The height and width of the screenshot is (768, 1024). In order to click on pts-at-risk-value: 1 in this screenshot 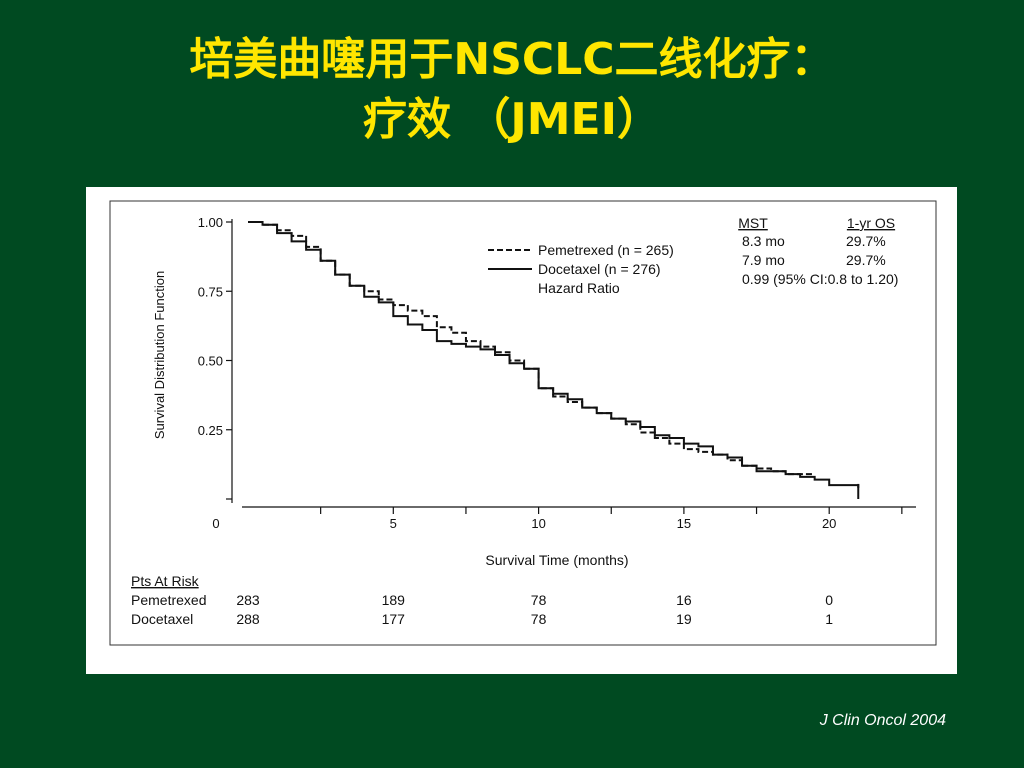, I will do `click(829, 619)`.